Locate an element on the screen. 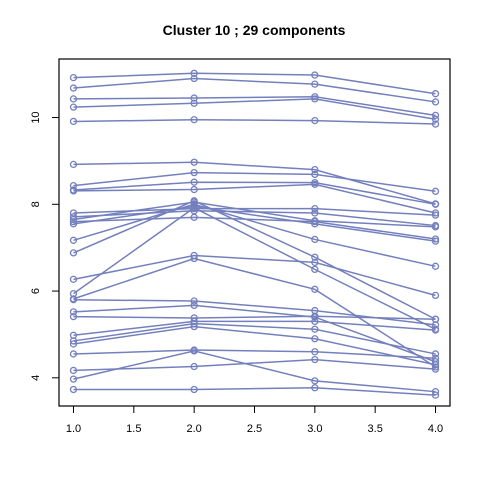 This screenshot has width=480, height=480. x-tick-label: 3.5 is located at coordinates (375, 429).